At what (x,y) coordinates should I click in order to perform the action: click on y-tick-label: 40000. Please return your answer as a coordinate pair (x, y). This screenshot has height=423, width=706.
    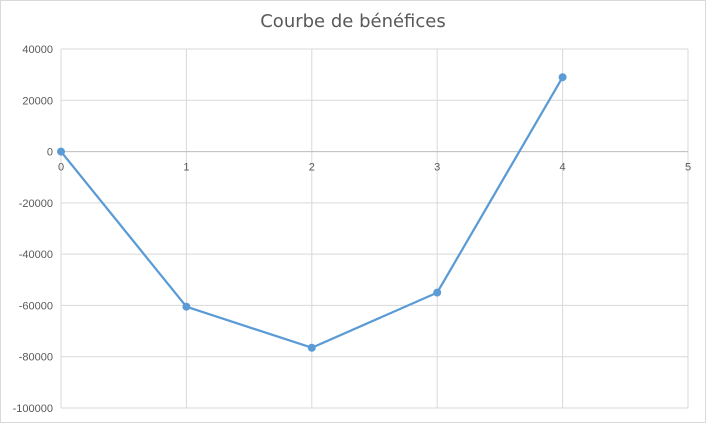
    Looking at the image, I should click on (37, 50).